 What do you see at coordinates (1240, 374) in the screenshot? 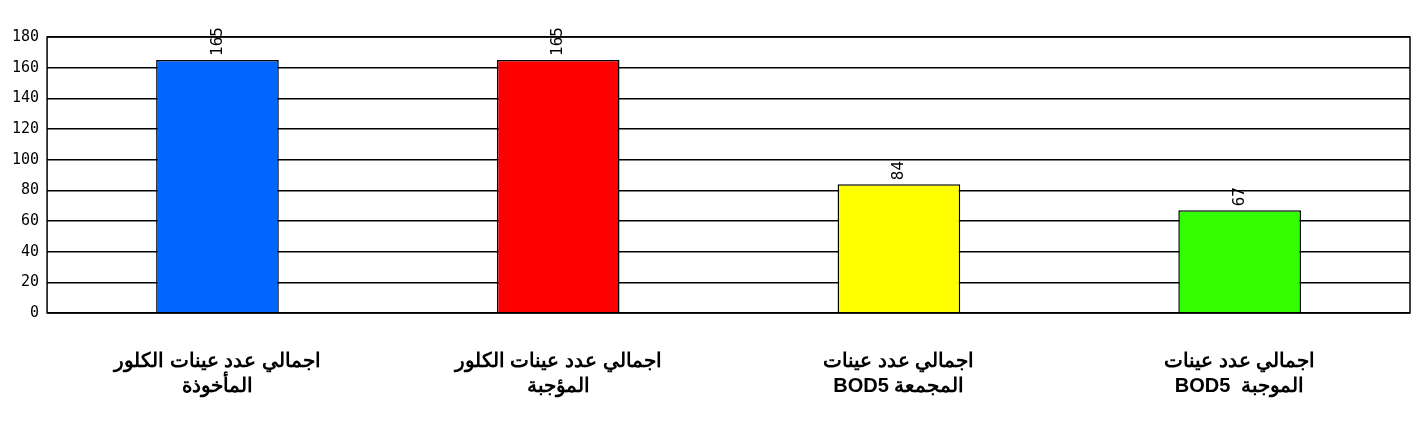
I see `x-tick-label: اجمالي عدد عينات BOD5 الموجبة` at bounding box center [1240, 374].